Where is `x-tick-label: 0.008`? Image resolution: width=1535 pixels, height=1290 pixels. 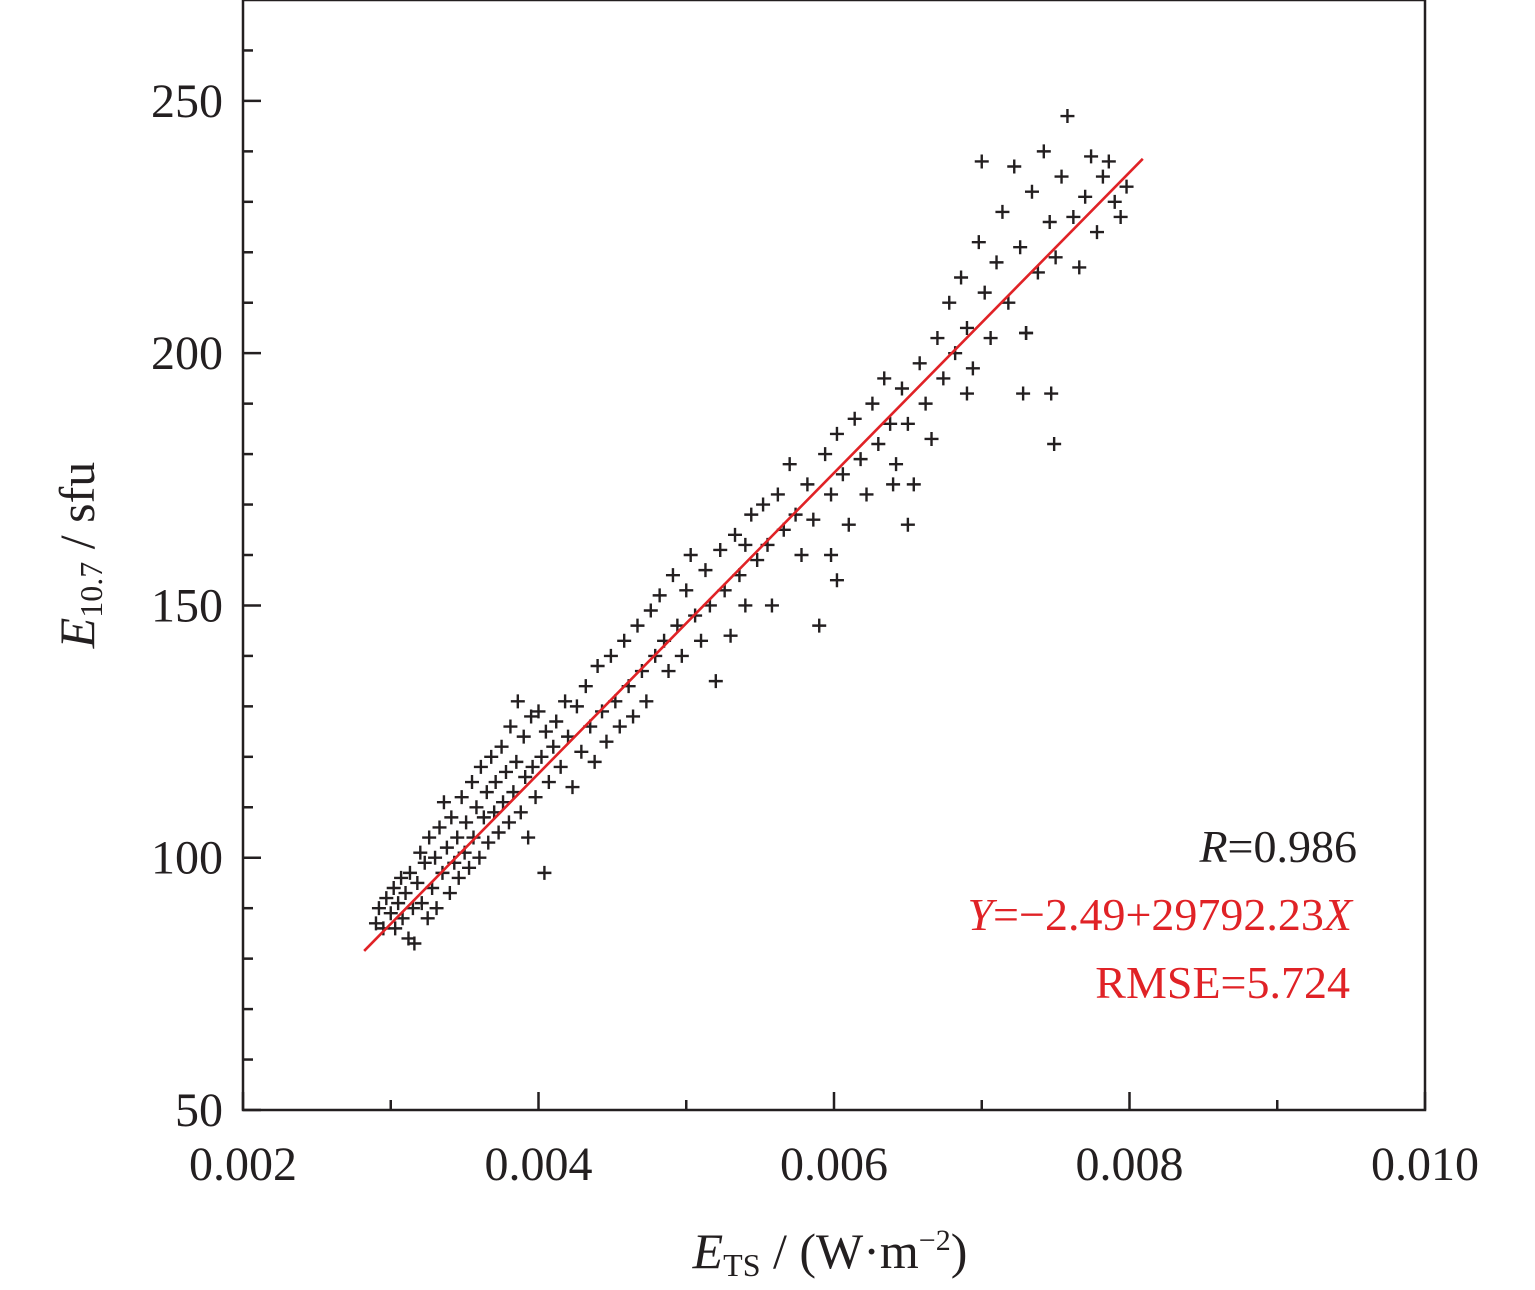 x-tick-label: 0.008 is located at coordinates (1130, 1164).